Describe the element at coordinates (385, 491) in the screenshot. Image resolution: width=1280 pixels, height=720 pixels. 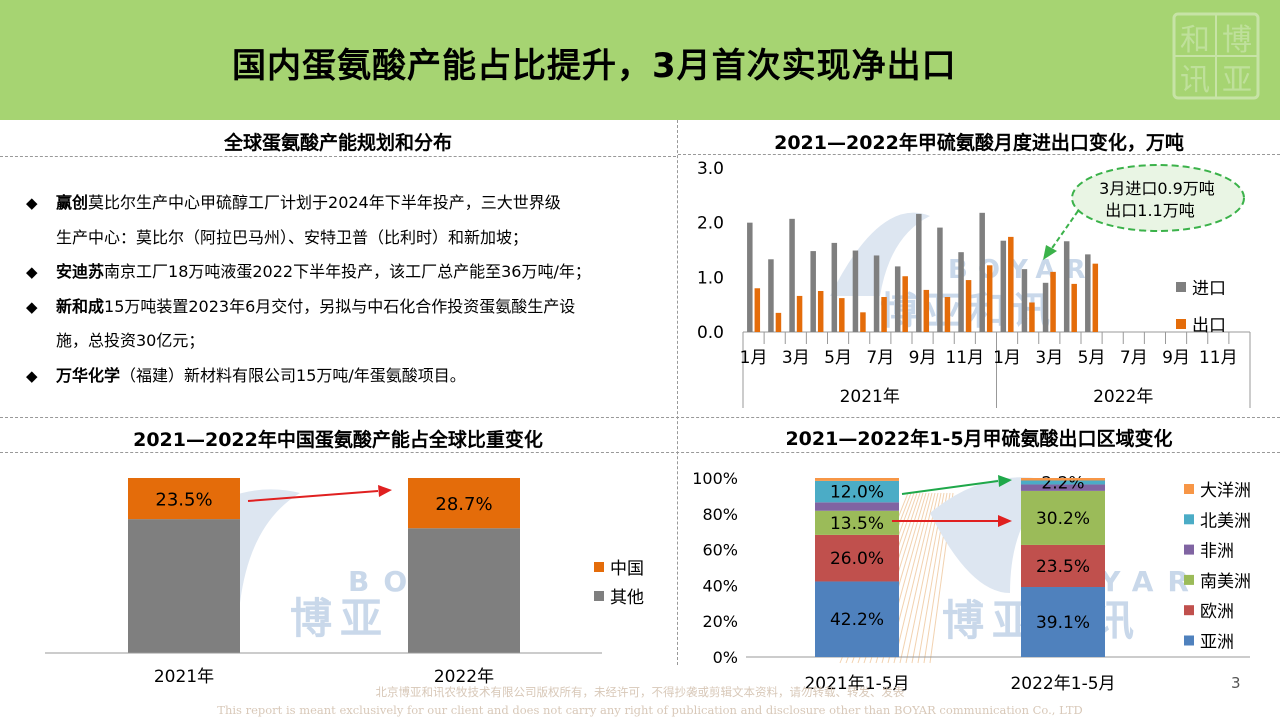
I see `trend-arrow-head` at that location.